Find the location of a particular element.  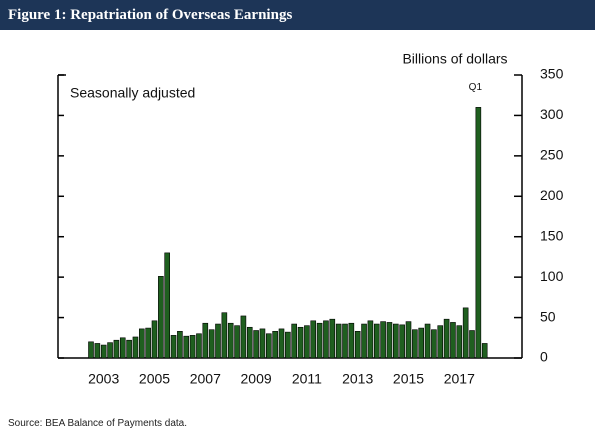

y-tick-label: 200 is located at coordinates (552, 195).